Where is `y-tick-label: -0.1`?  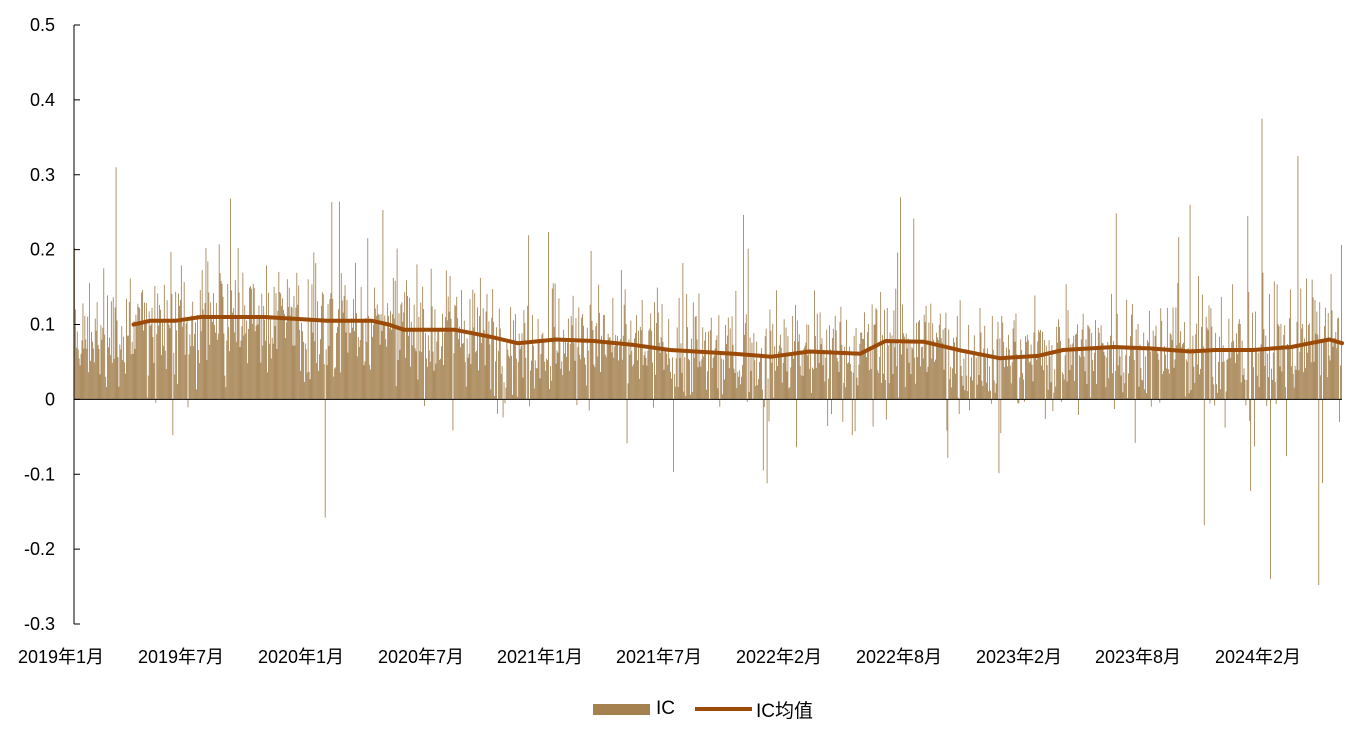 y-tick-label: -0.1 is located at coordinates (39, 474).